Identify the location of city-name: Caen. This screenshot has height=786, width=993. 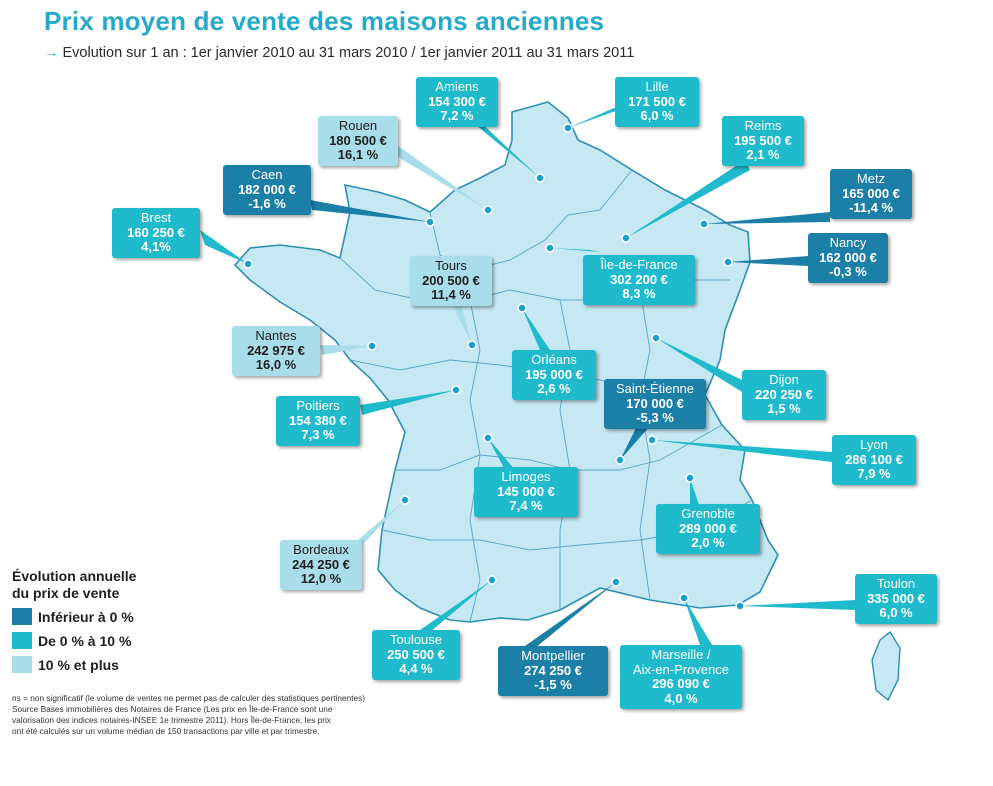
(267, 174).